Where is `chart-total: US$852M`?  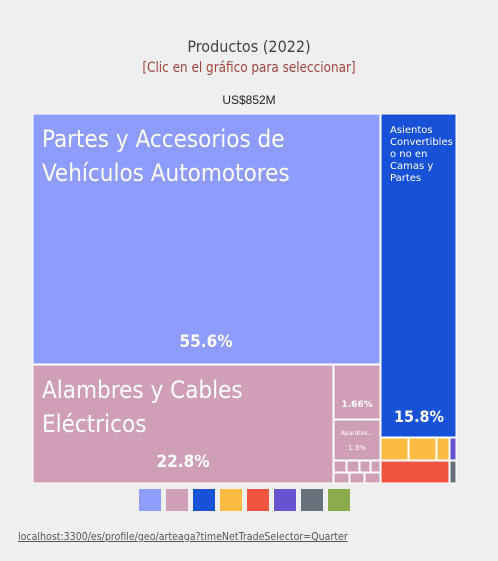 chart-total: US$852M is located at coordinates (249, 100).